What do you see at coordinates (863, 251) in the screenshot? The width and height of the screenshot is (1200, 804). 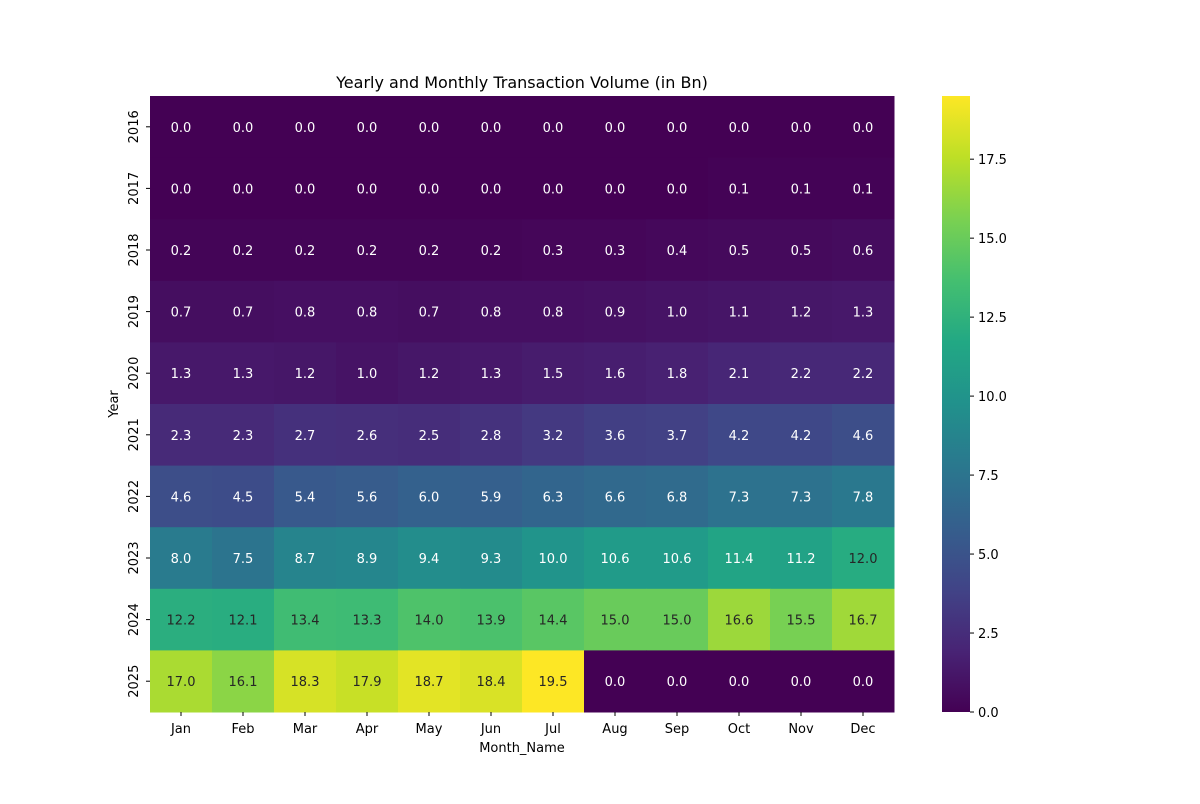 I see `cell-value-label: 0.6` at bounding box center [863, 251].